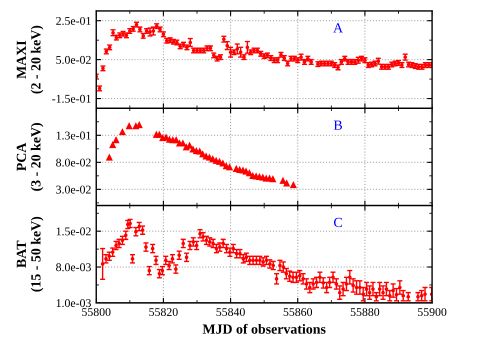  I want to click on x-tick-label: 55800, so click(96, 312).